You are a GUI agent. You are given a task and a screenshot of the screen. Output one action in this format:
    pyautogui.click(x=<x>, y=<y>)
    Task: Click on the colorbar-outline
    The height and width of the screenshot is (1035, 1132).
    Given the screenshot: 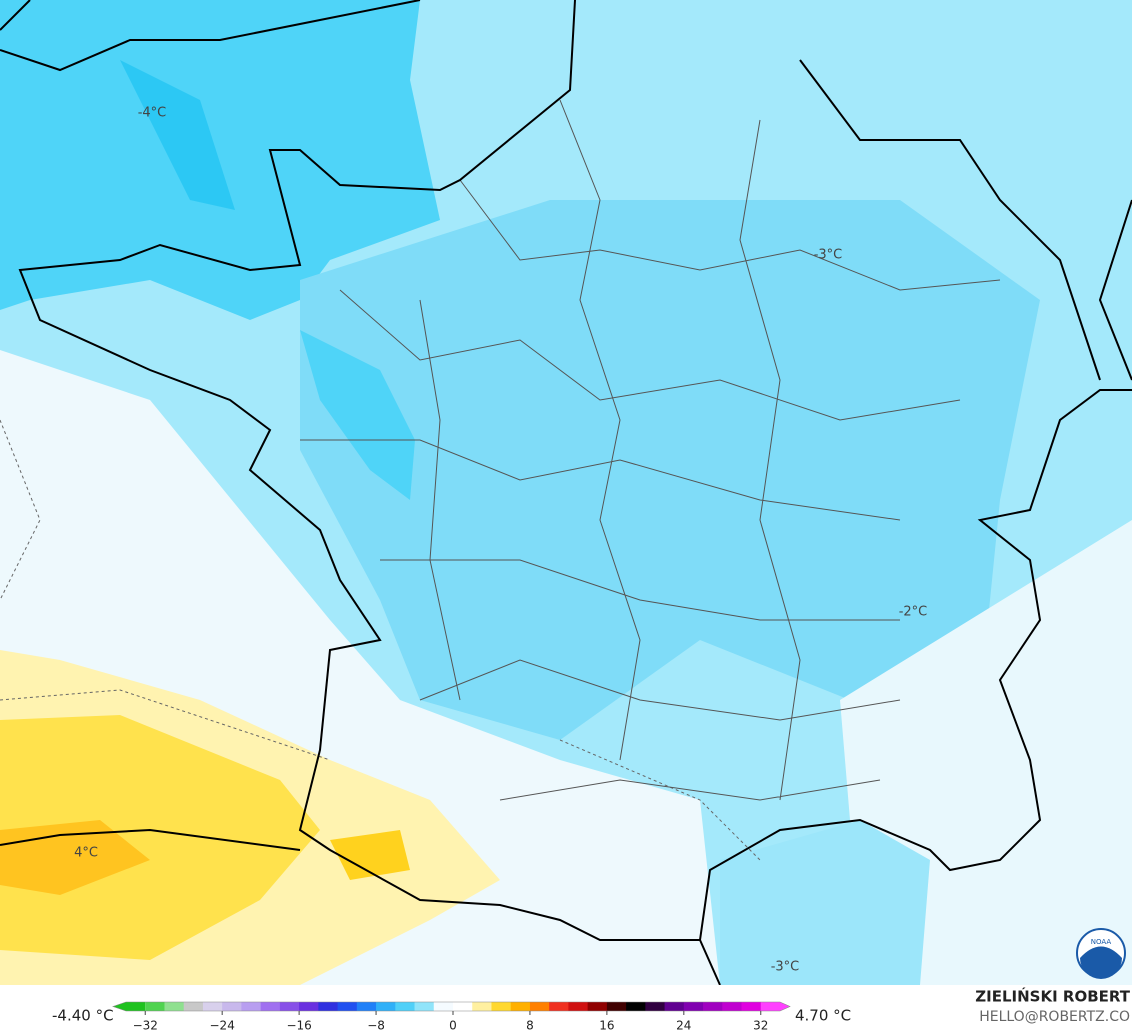 What is the action you would take?
    pyautogui.click(x=451, y=1006)
    